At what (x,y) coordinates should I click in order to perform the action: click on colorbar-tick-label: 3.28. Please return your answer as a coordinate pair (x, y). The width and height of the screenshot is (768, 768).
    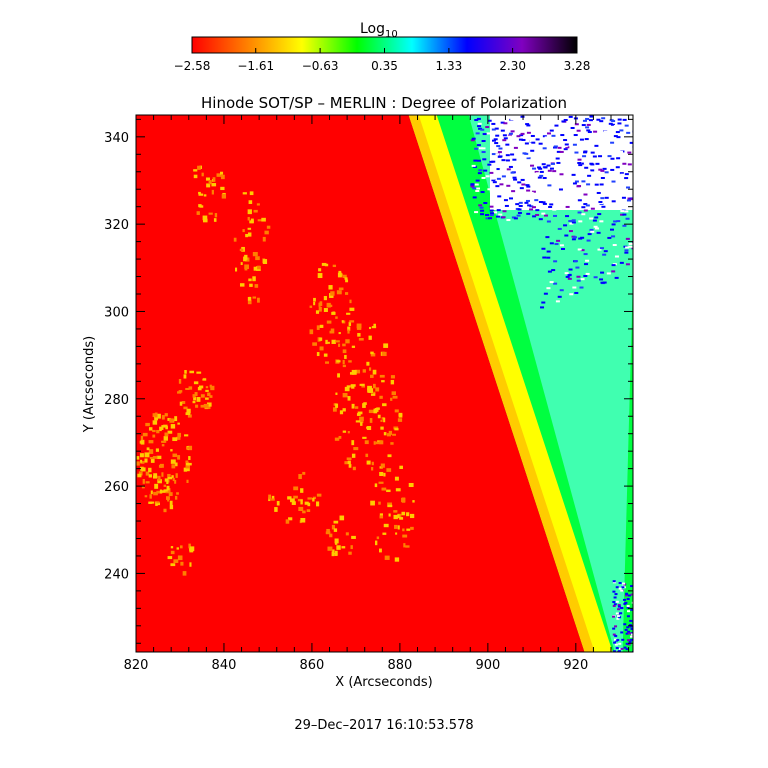
    Looking at the image, I should click on (577, 66).